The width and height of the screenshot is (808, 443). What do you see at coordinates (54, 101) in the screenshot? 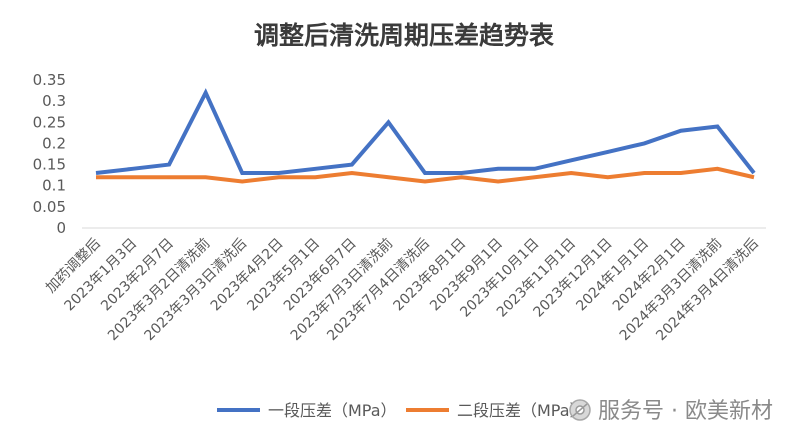
I see `y-tick-label: 0.3` at bounding box center [54, 101].